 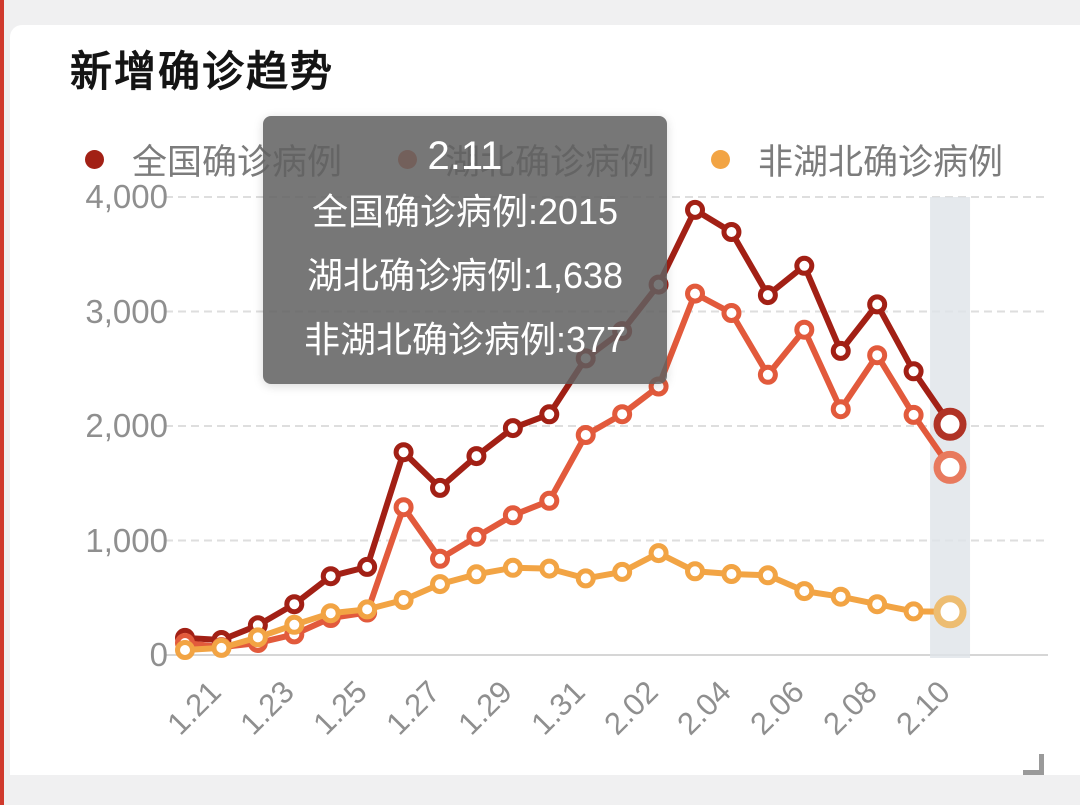 I want to click on tooltip-row-non-hubei: 非湖北确诊病例:377, so click(x=465, y=339).